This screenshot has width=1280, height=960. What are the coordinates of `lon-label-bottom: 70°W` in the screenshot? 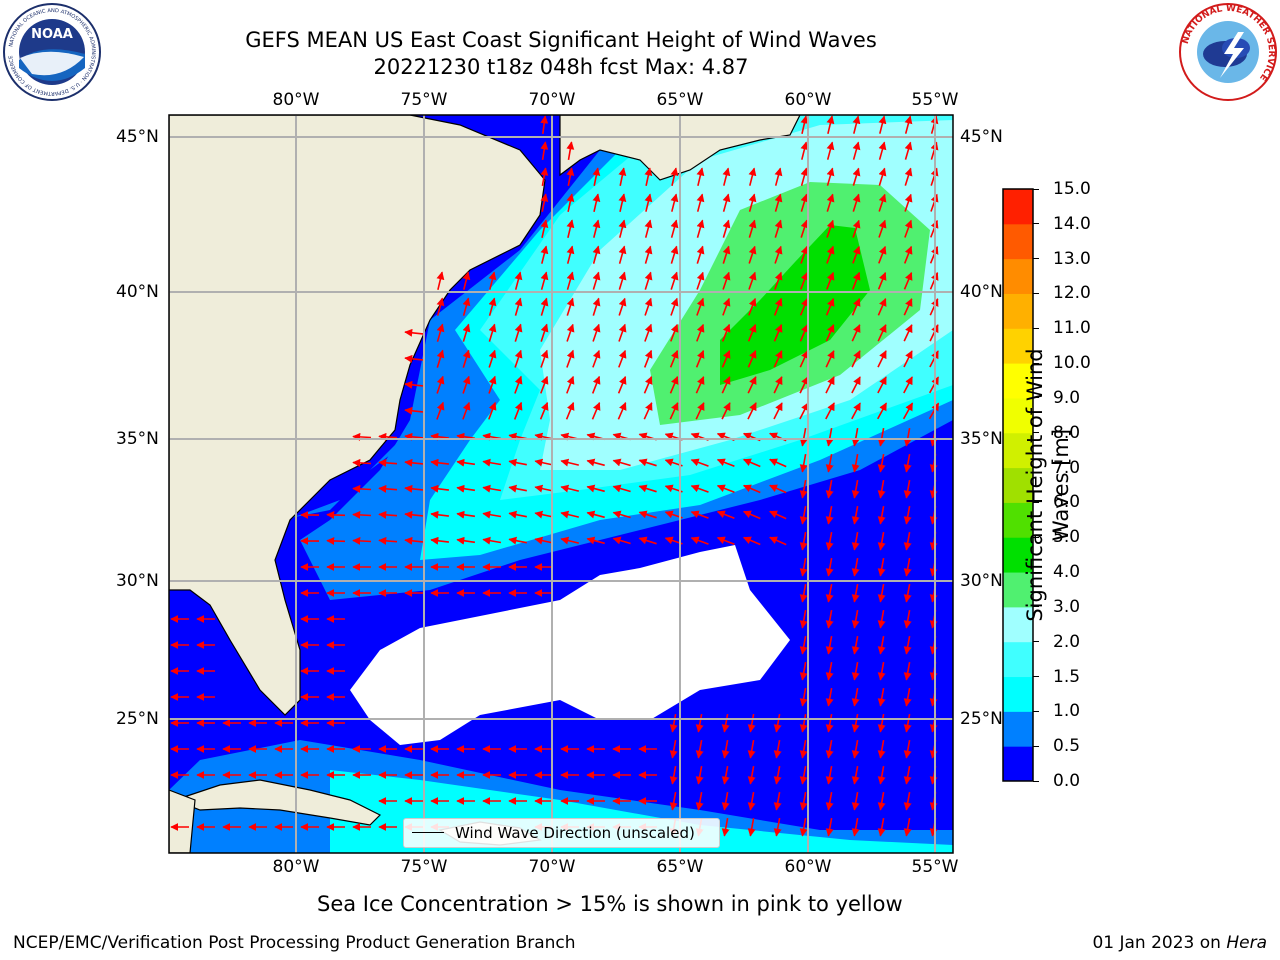 It's located at (552, 867).